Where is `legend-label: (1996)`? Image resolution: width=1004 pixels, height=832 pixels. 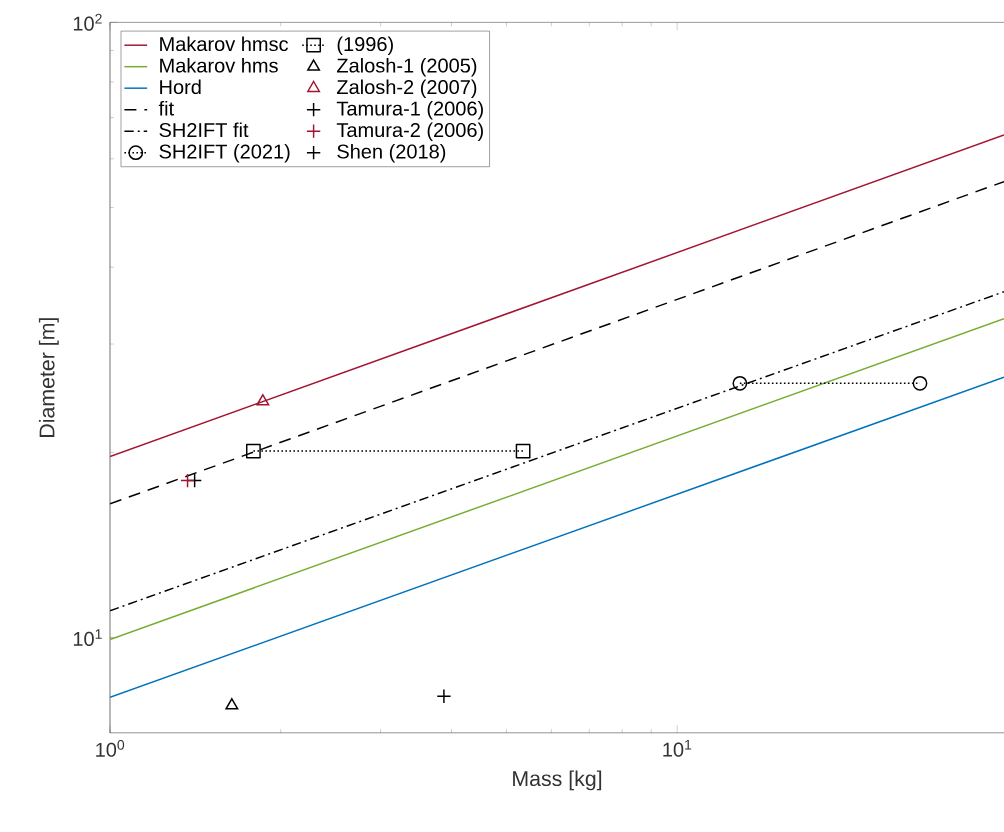
legend-label: (1996) is located at coordinates (365, 46).